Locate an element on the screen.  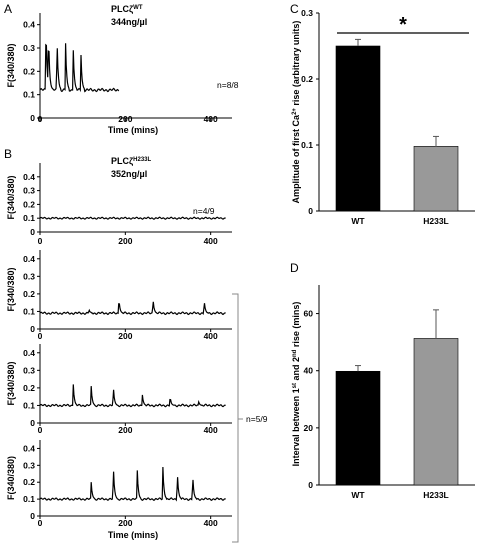
annotation-conc-b: 352ng/µl is located at coordinates (129, 174).